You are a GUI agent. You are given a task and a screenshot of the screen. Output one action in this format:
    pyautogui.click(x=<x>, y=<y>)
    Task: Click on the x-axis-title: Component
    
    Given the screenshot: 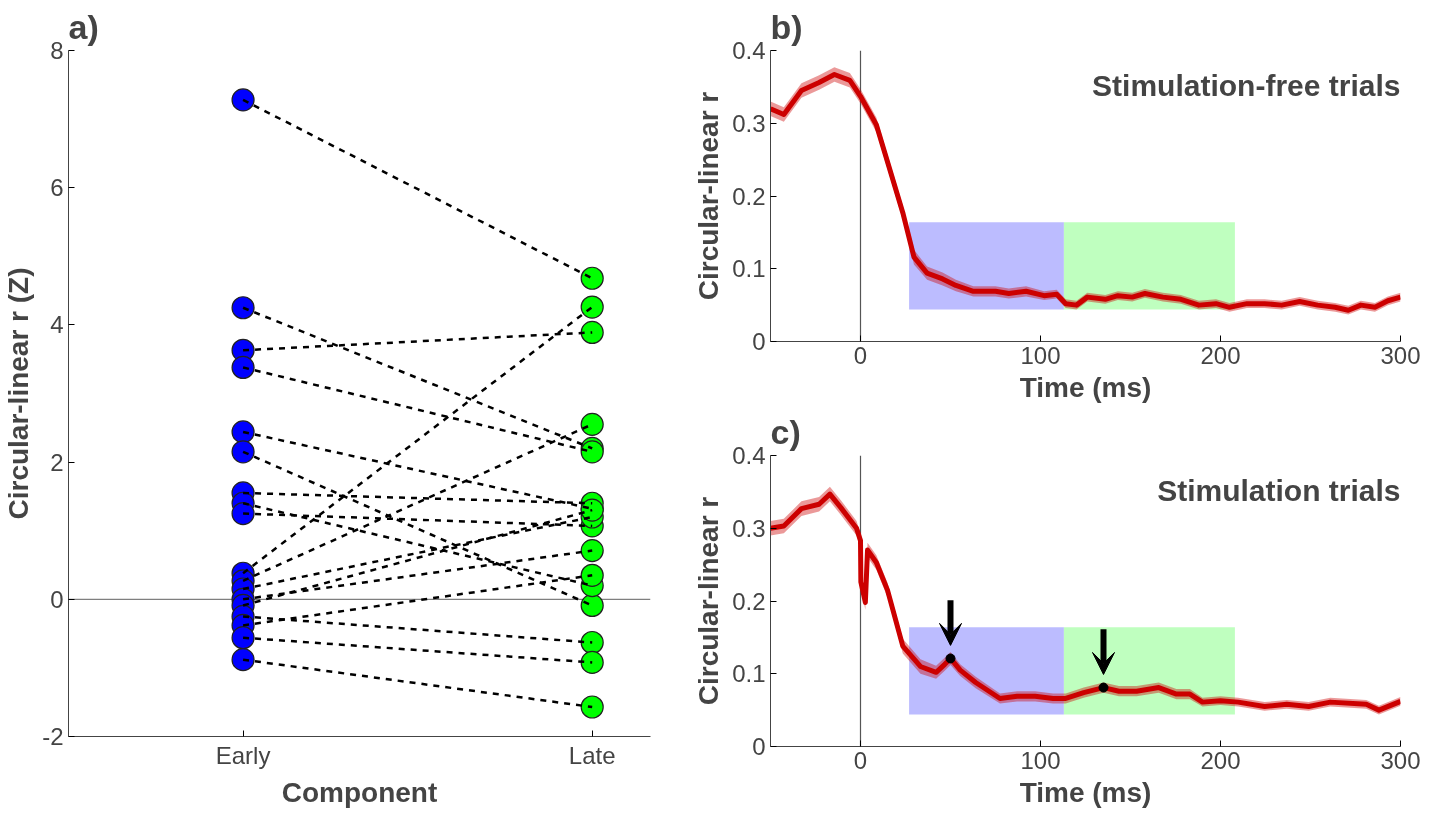 What is the action you would take?
    pyautogui.click(x=359, y=792)
    